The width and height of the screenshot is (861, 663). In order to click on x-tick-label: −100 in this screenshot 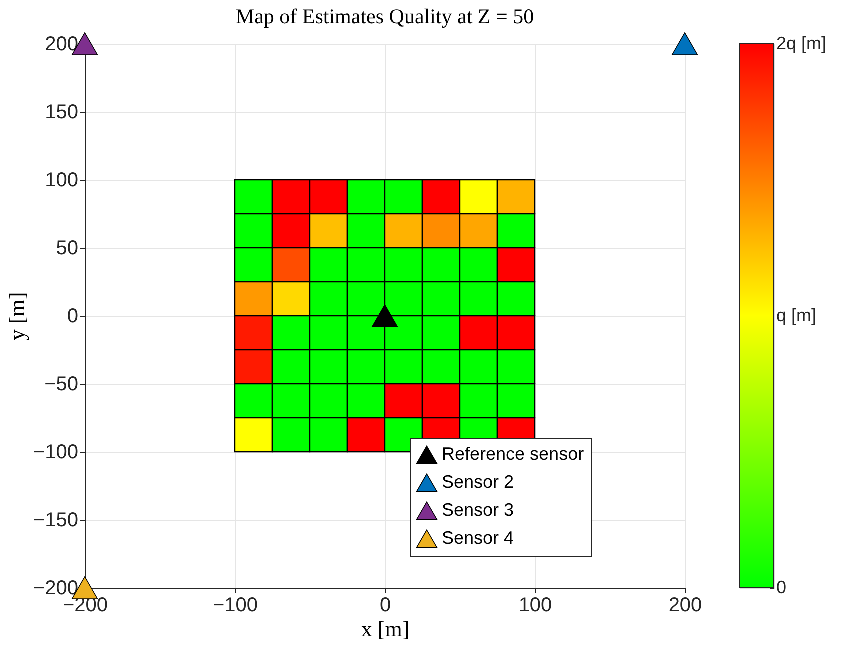, I will do `click(235, 605)`.